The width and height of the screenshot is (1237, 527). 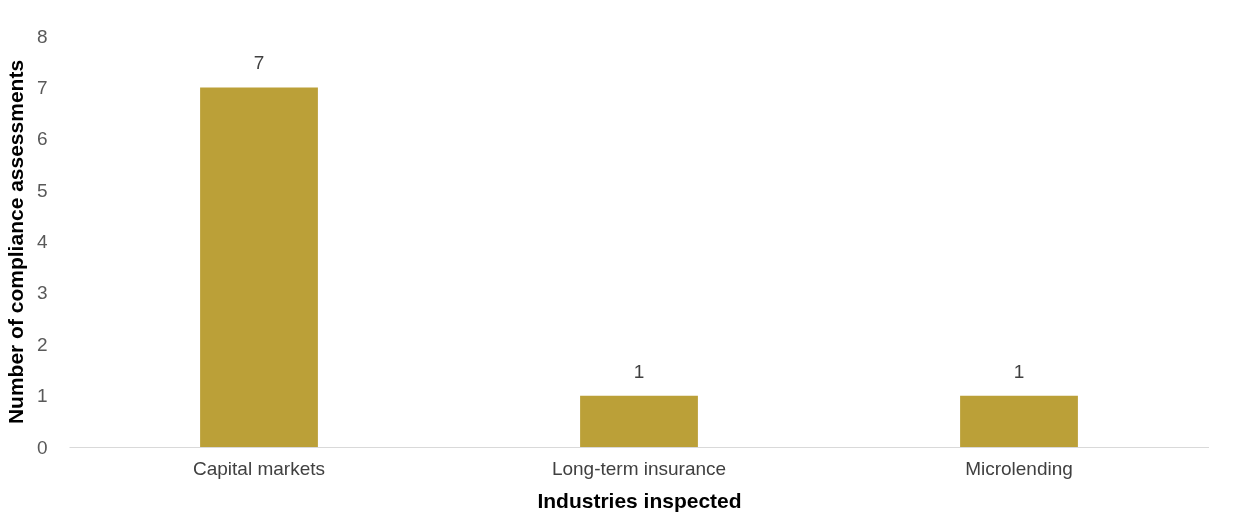 What do you see at coordinates (1019, 468) in the screenshot?
I see `x-tick-label: Microlending` at bounding box center [1019, 468].